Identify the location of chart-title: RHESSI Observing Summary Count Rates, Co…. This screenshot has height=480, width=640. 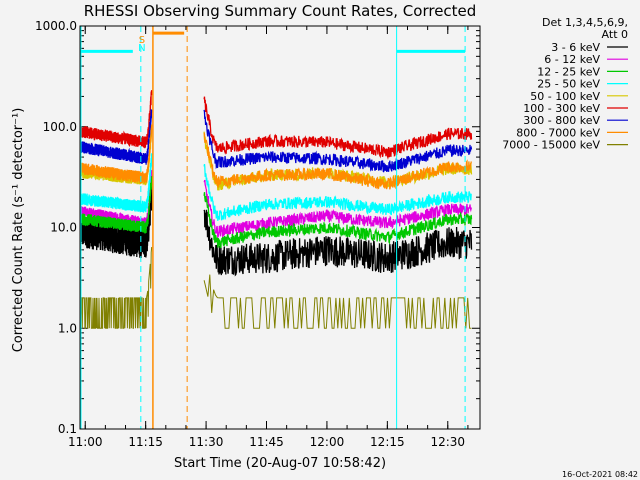
(280, 11).